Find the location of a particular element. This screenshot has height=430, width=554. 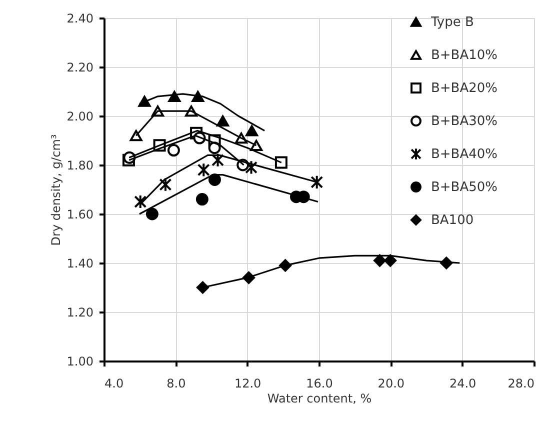

legend-label: Type B is located at coordinates (452, 22).